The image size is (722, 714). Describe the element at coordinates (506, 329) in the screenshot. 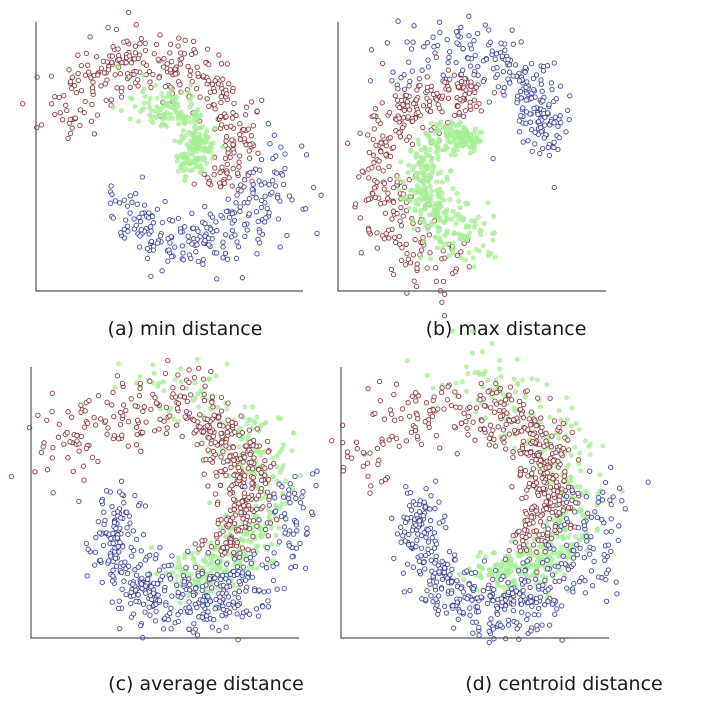

I see `caption-b: (b) max distance` at that location.